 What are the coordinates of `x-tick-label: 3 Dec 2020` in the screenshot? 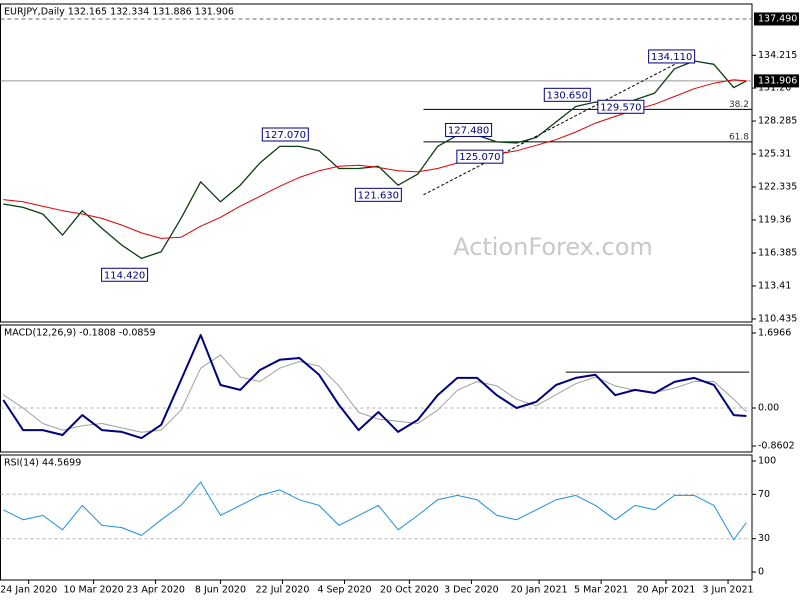 It's located at (471, 590).